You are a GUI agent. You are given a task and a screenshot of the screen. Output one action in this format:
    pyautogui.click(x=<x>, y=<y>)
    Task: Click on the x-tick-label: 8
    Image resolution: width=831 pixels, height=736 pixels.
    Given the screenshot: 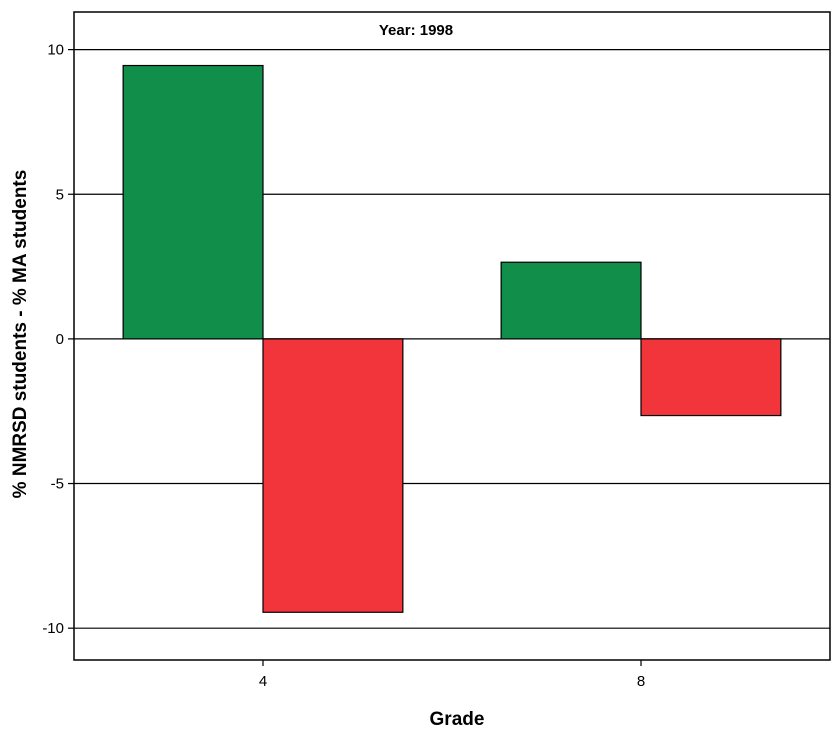 What is the action you would take?
    pyautogui.click(x=641, y=681)
    